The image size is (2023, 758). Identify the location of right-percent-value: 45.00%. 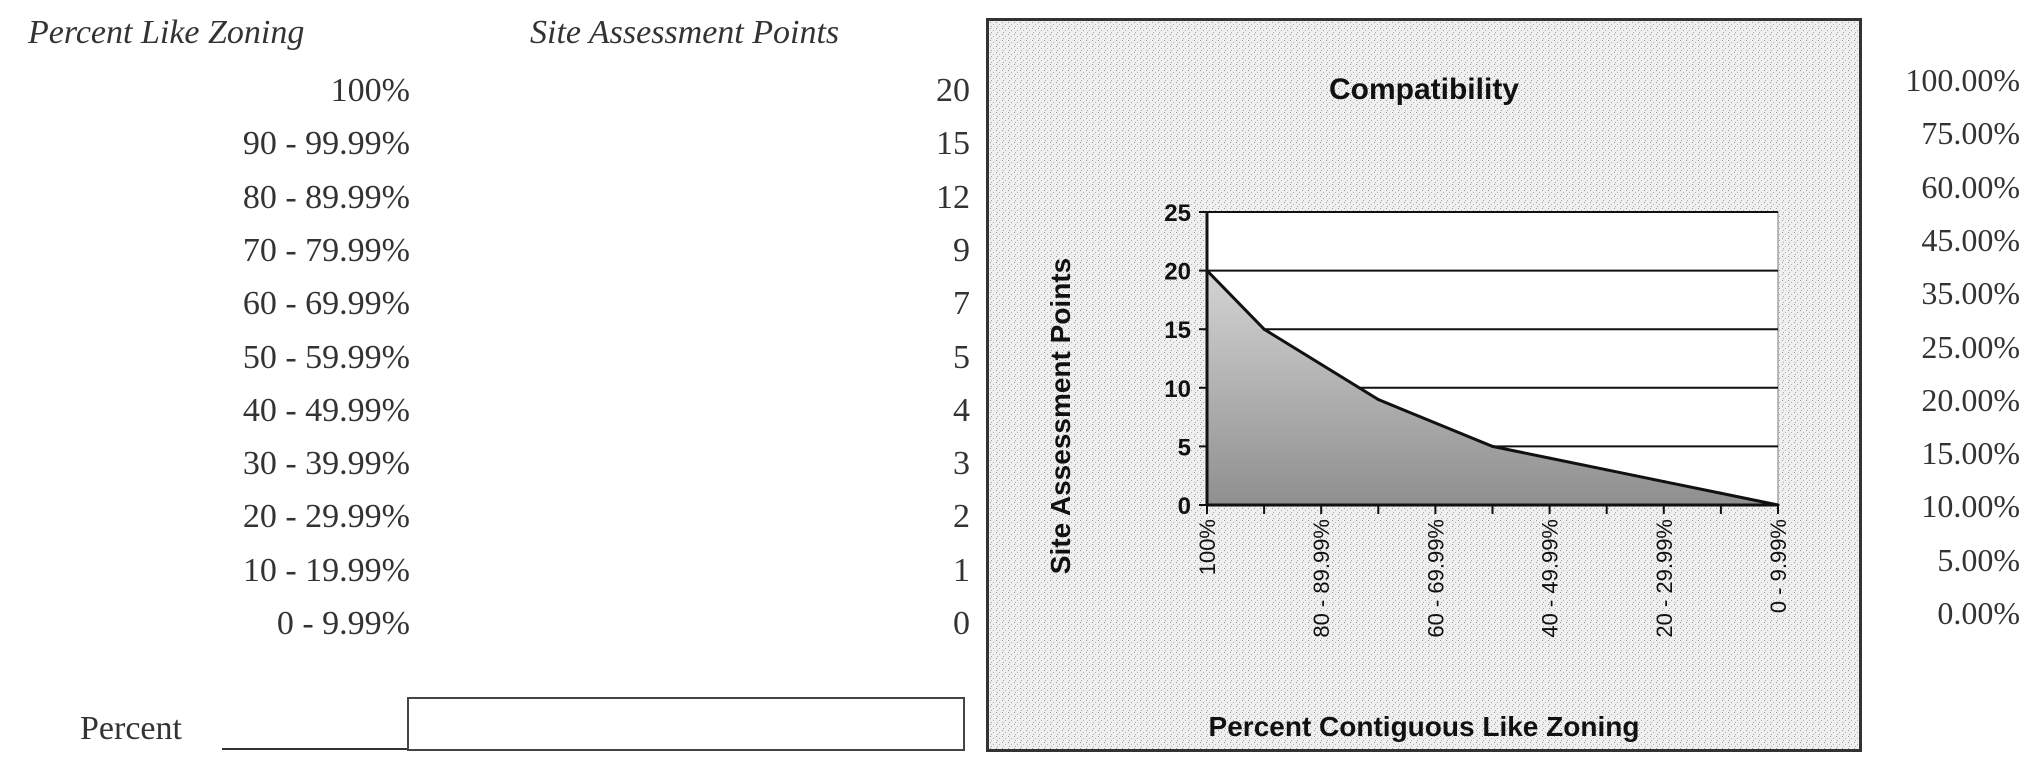
(1970, 239).